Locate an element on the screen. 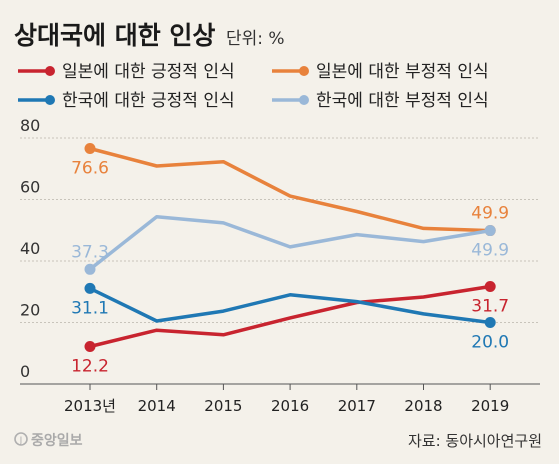  x-tick-label: 2017 is located at coordinates (357, 406).